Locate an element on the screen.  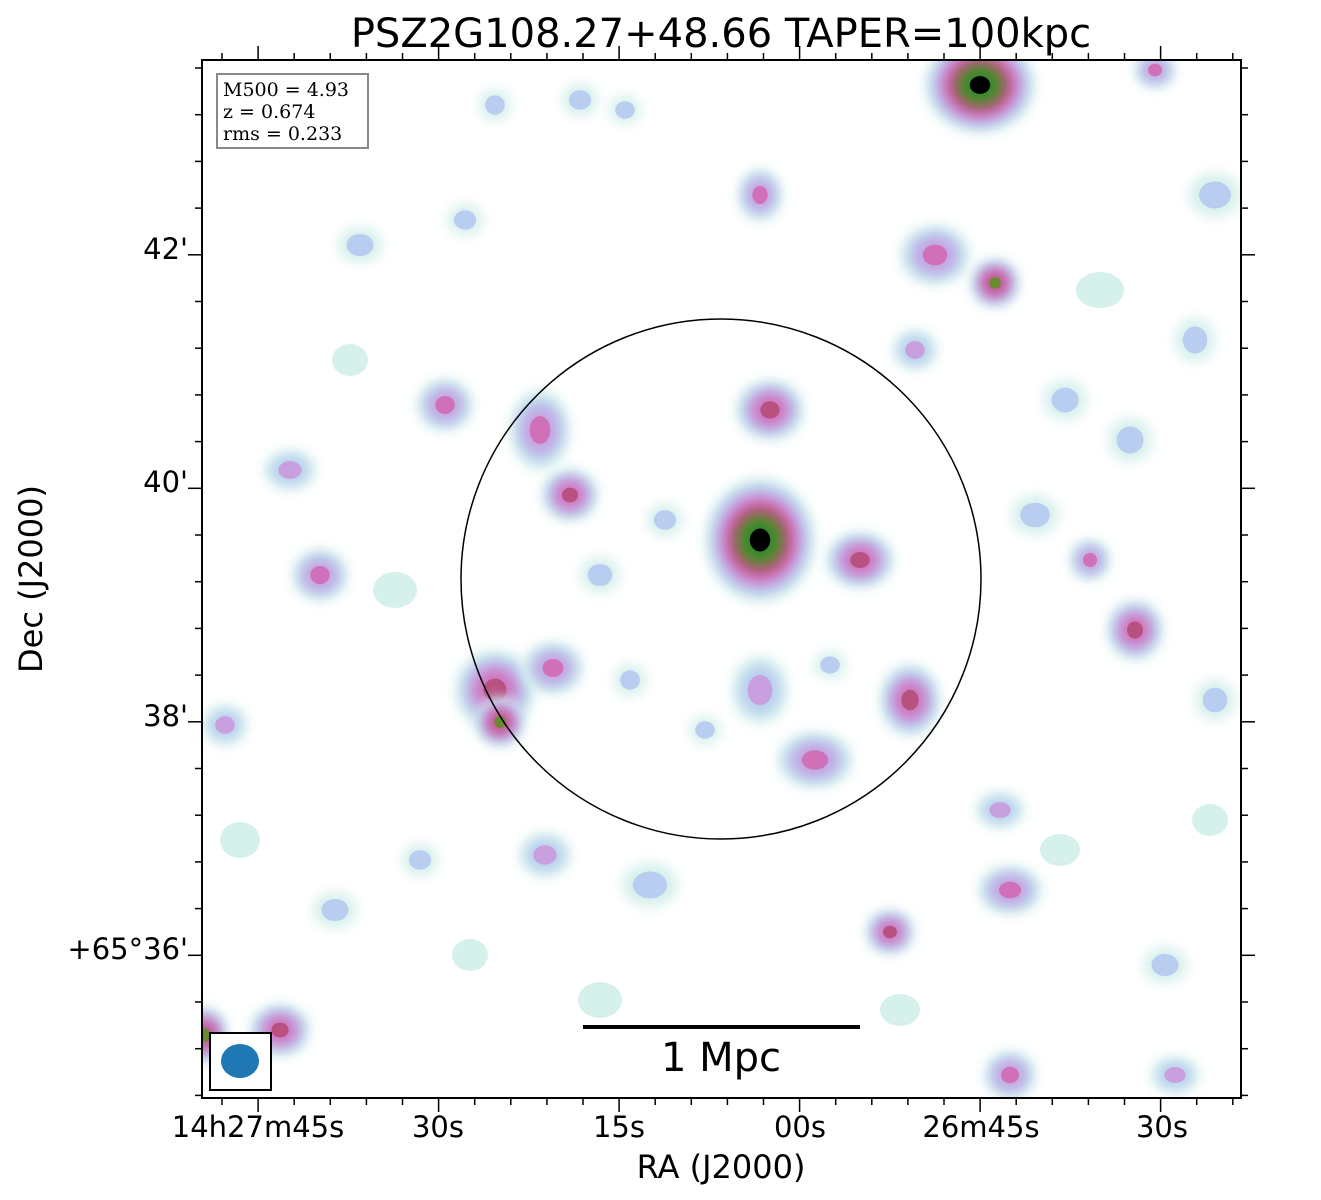
y-tick-label-3: +65°36' is located at coordinates (127, 949).